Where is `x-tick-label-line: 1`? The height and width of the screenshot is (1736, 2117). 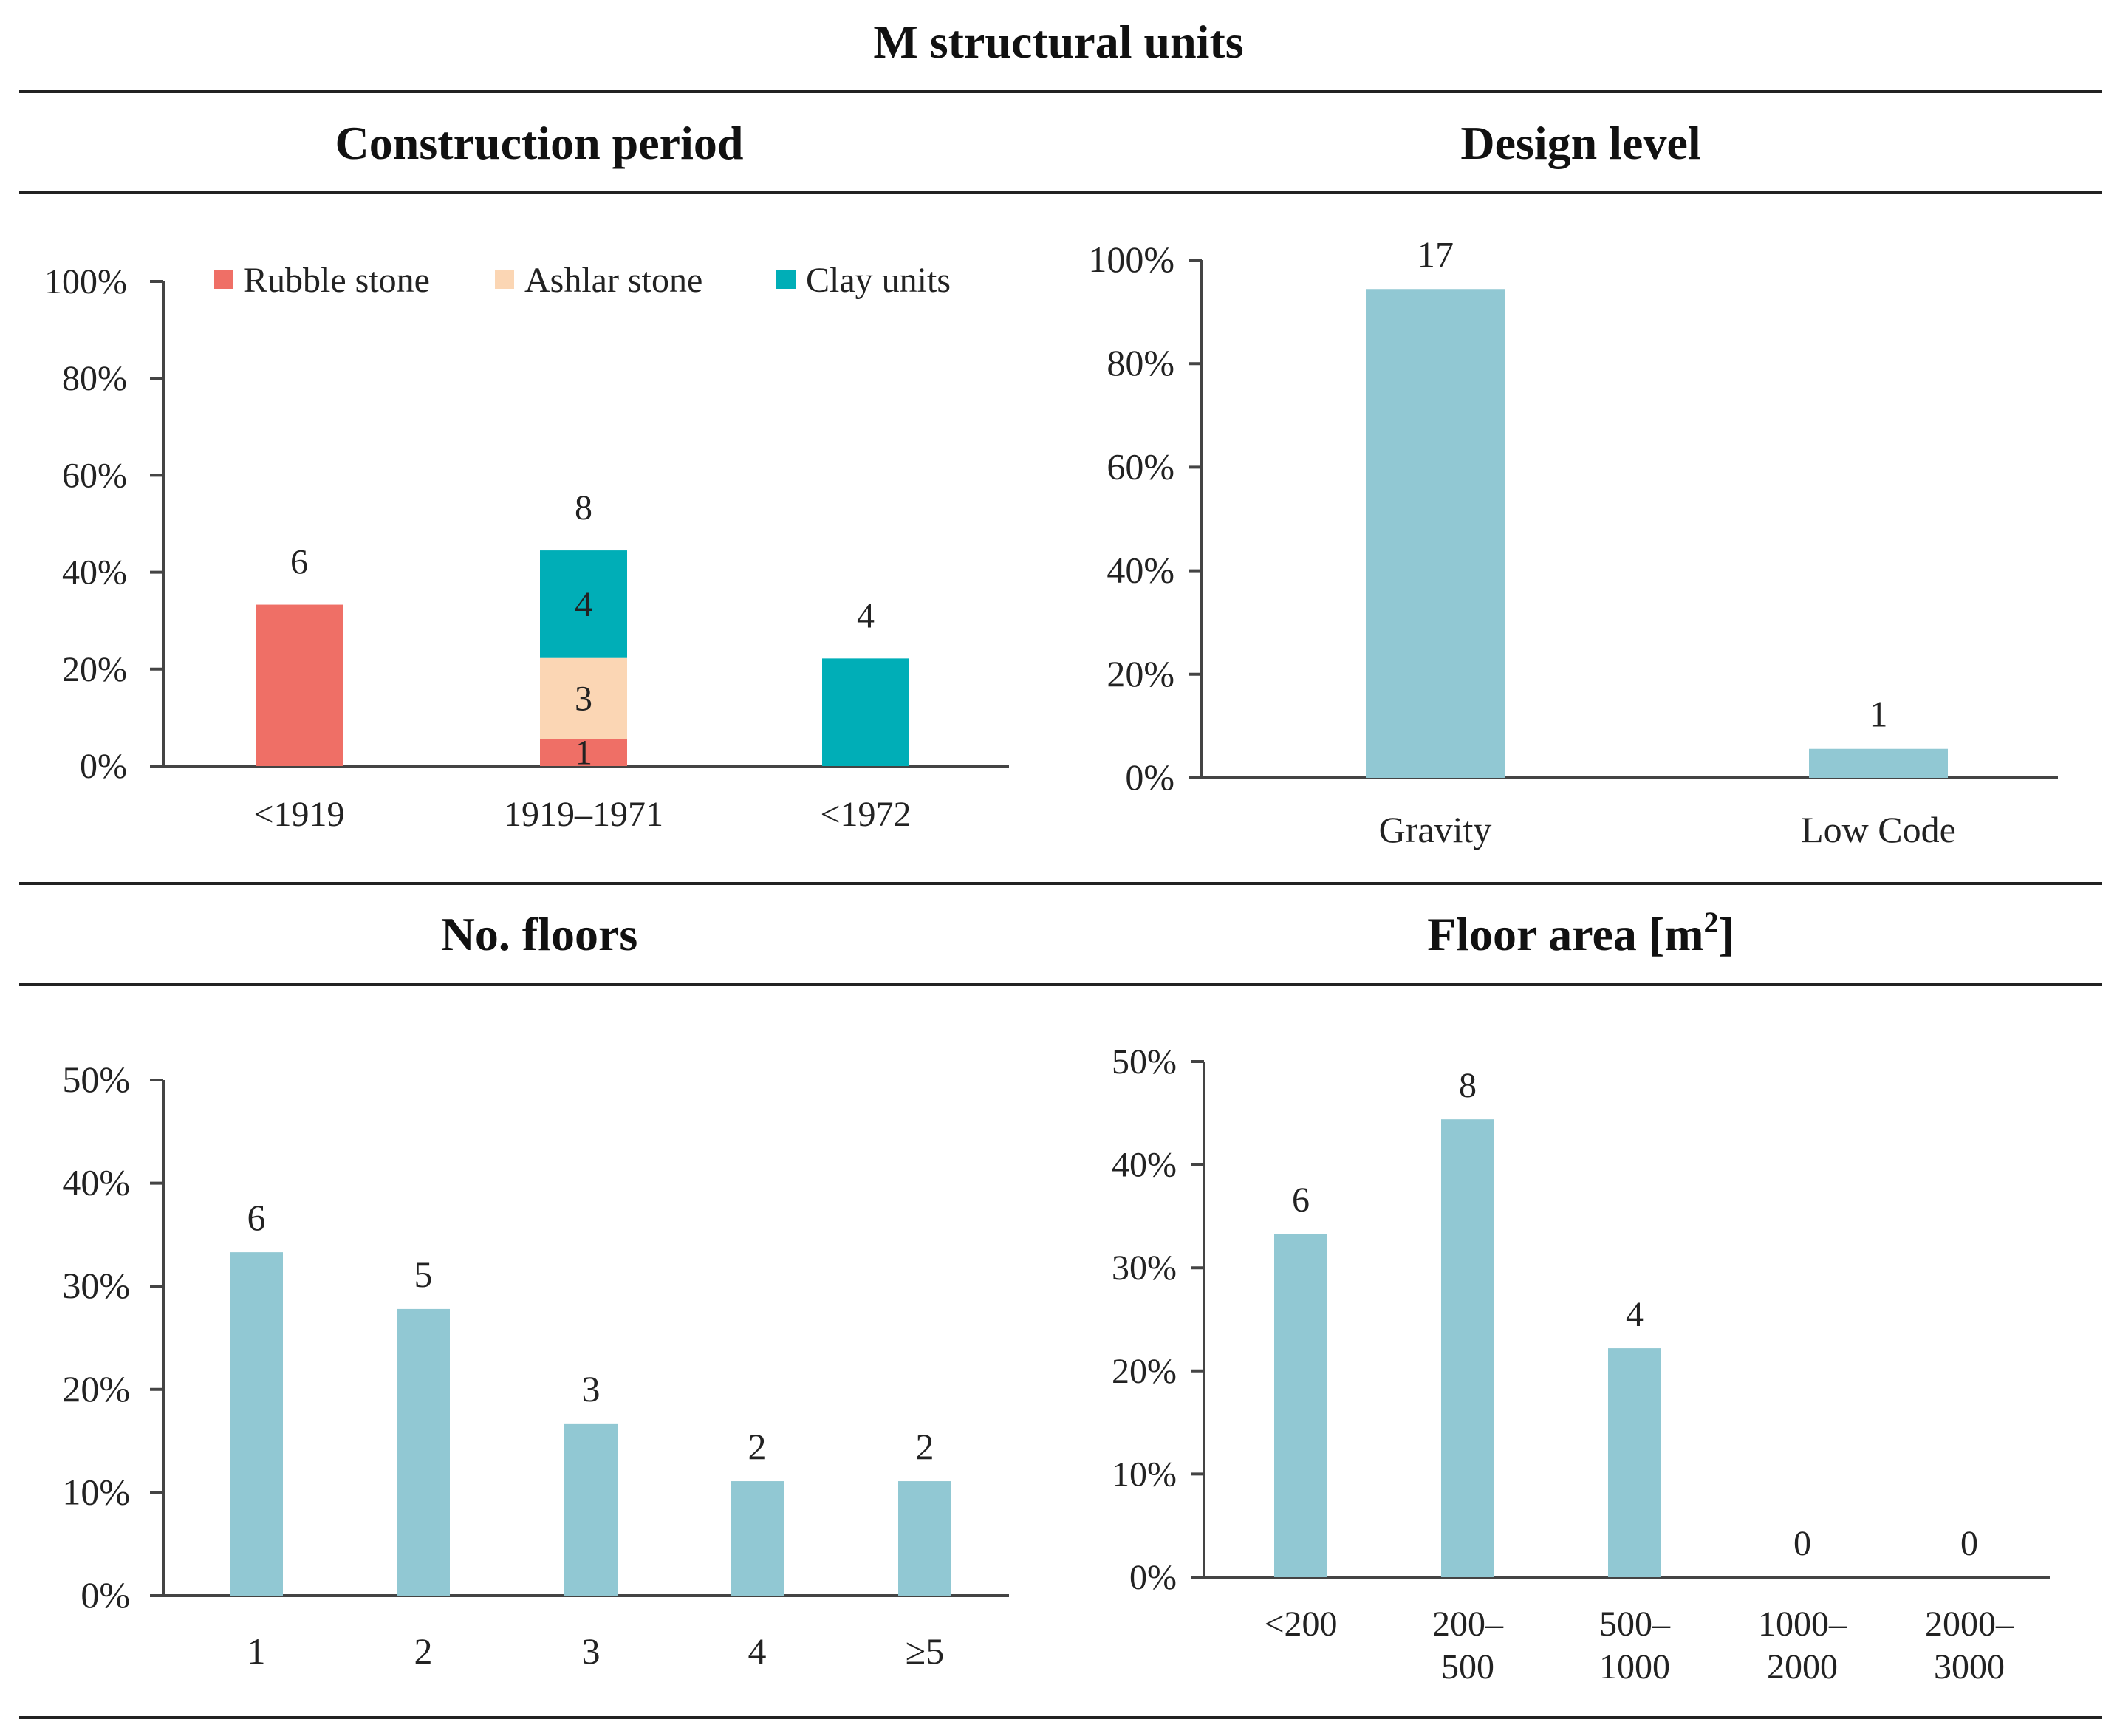 x-tick-label-line: 1 is located at coordinates (256, 1651).